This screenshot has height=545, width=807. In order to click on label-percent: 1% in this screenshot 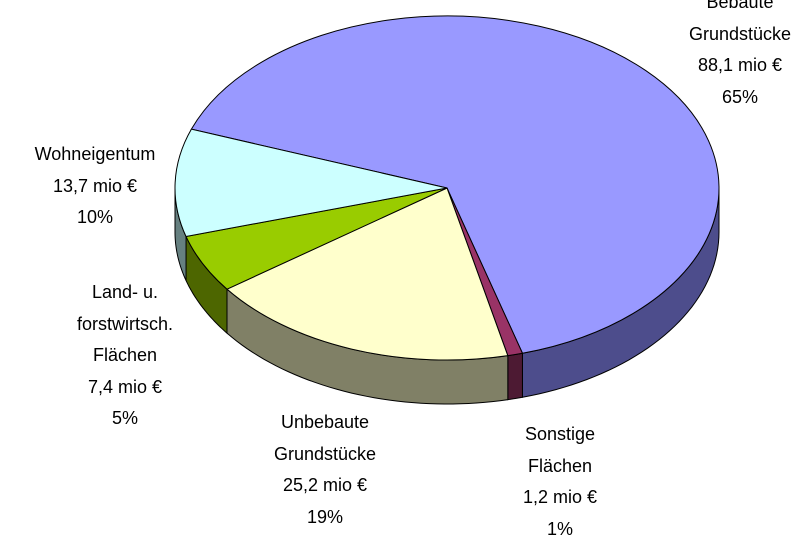, I will do `click(560, 529)`.